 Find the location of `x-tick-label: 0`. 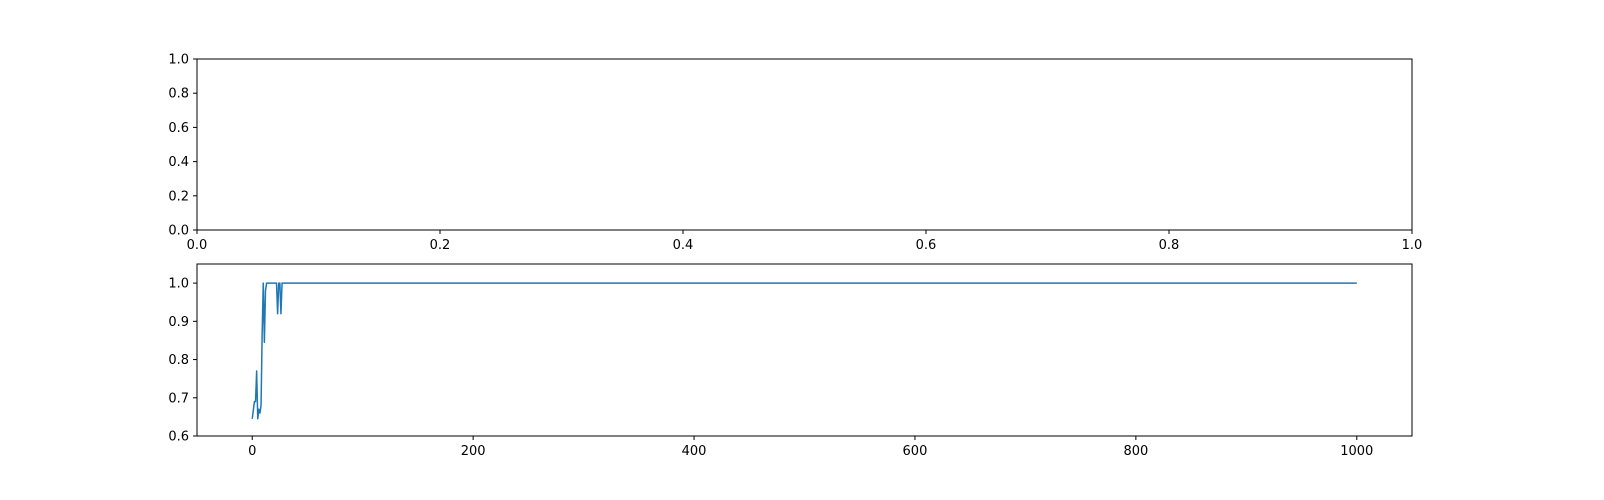

x-tick-label: 0 is located at coordinates (252, 451).